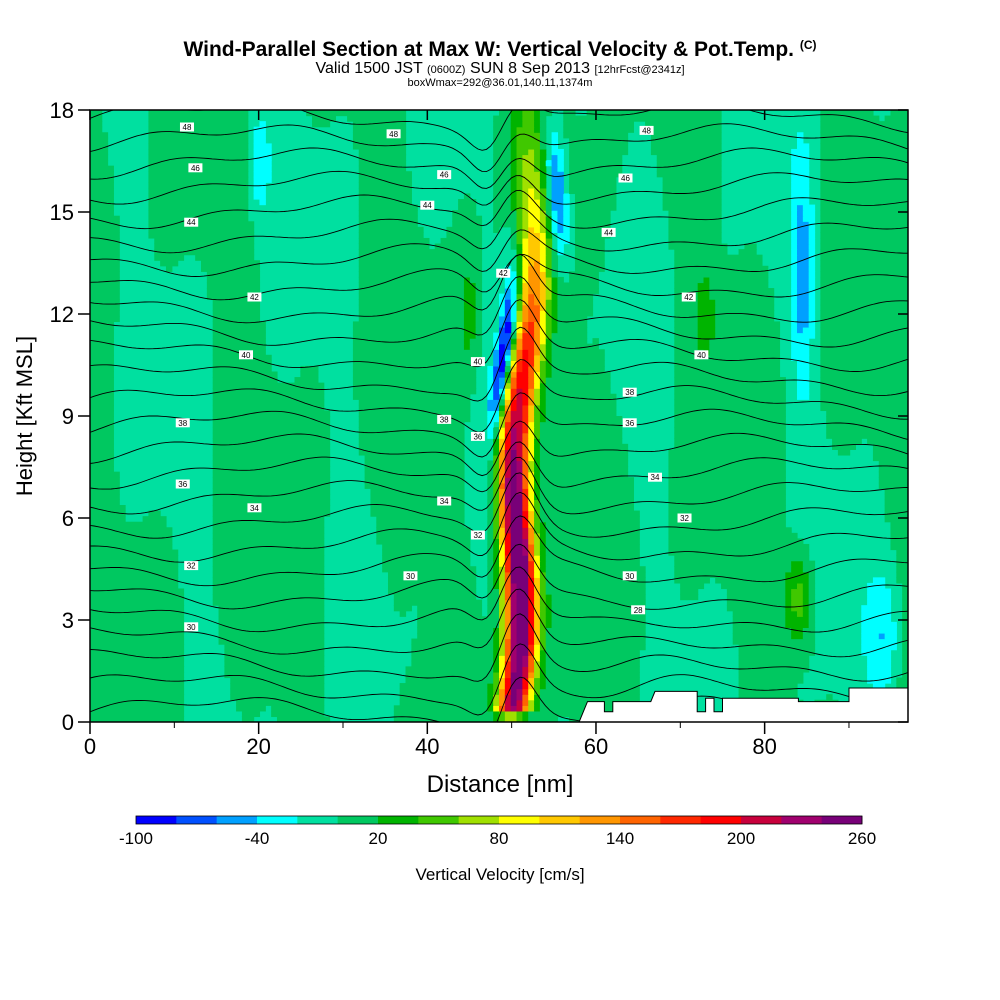  I want to click on theta-label: 32, so click(684, 518).